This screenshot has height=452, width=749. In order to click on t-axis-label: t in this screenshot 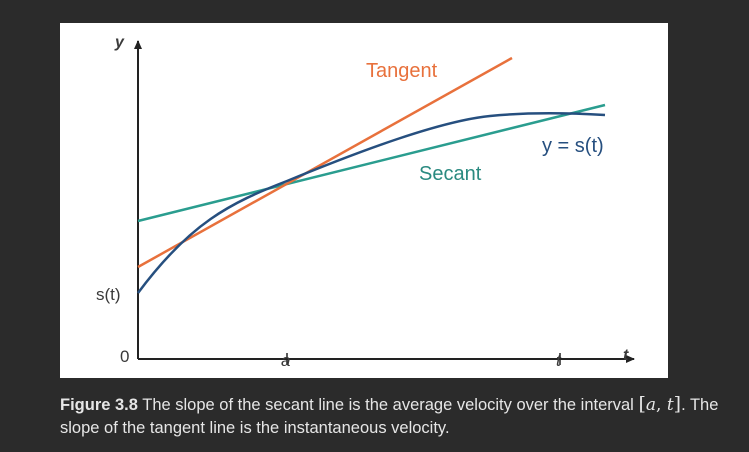, I will do `click(626, 355)`.